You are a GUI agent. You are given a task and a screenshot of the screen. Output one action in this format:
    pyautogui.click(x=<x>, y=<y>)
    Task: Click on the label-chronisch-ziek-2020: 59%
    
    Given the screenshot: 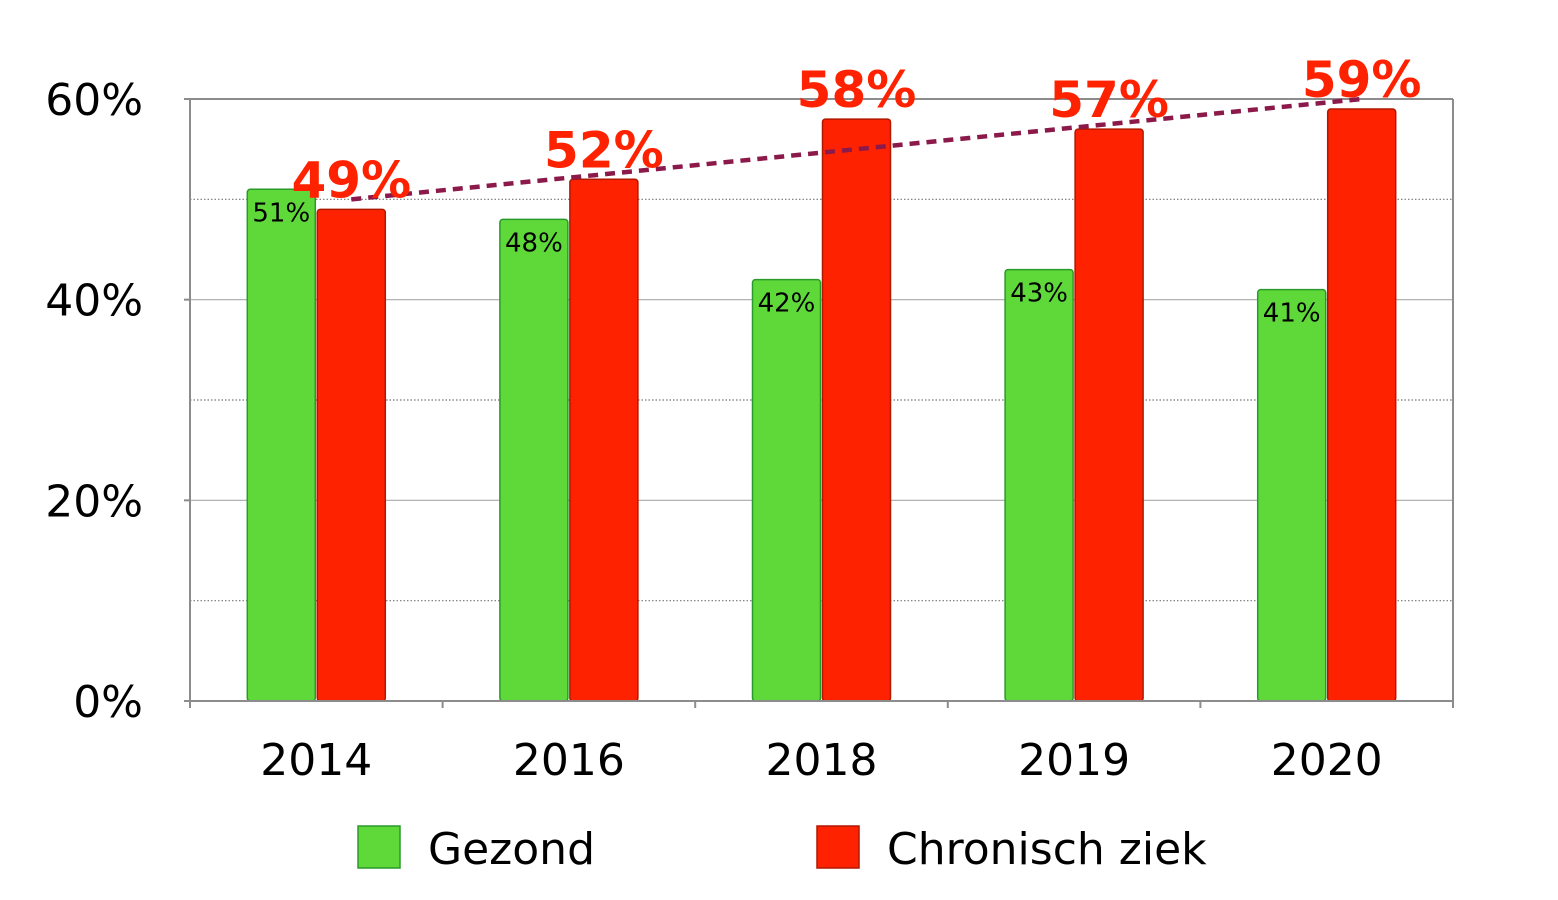 What is the action you would take?
    pyautogui.click(x=1362, y=80)
    